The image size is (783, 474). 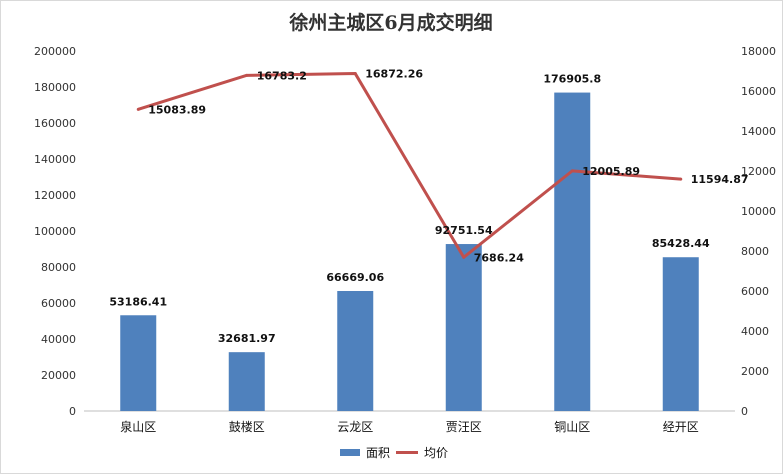 I want to click on bar-value-label: 66669.06, so click(x=355, y=277).